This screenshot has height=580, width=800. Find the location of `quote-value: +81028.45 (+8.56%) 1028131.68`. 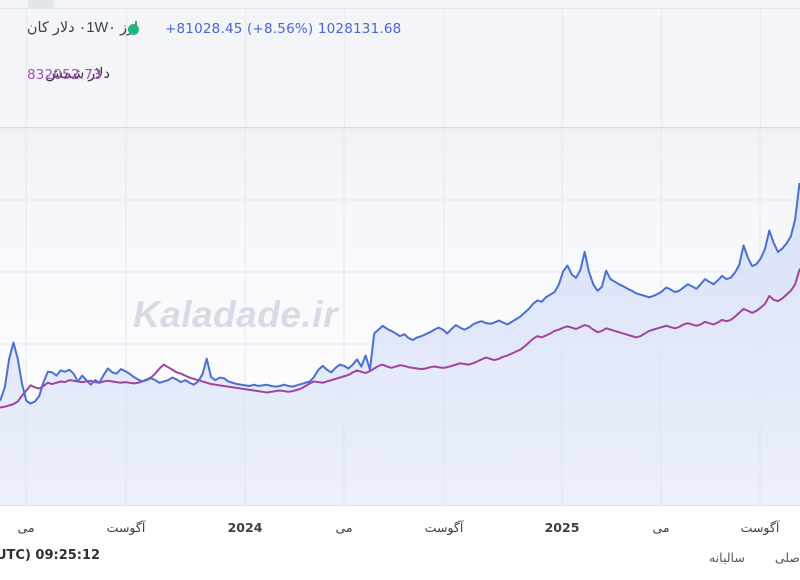

quote-value: +81028.45 (+8.56%) 1028131.68 is located at coordinates (283, 29).